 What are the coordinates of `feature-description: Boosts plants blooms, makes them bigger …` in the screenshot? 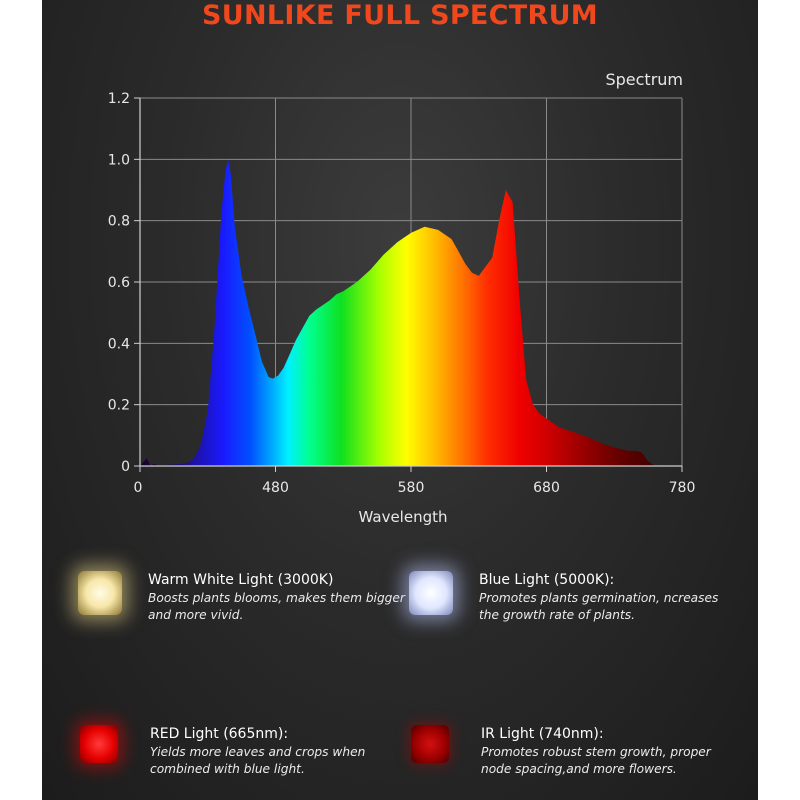 It's located at (276, 606).